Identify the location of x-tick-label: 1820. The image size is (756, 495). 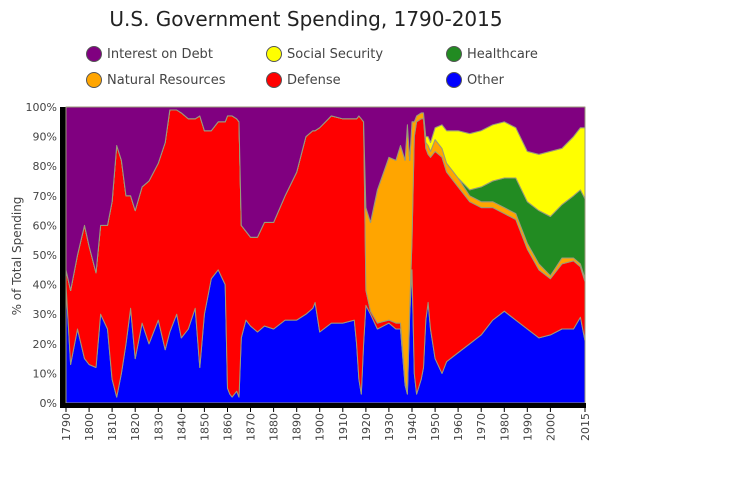
(135, 427).